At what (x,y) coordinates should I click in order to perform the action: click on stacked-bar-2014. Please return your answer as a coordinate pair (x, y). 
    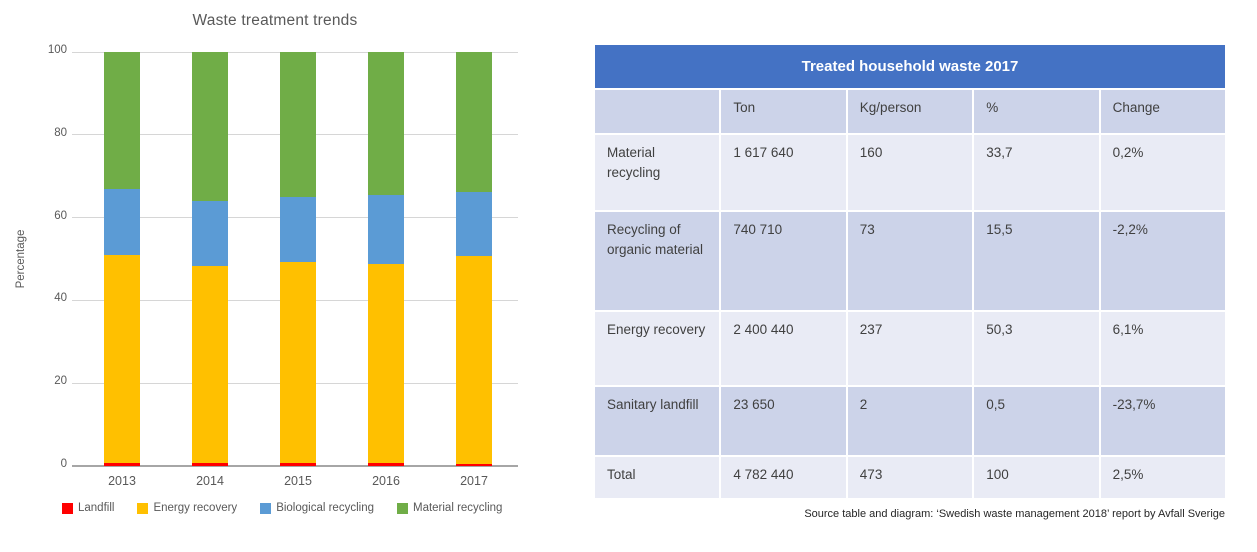
    Looking at the image, I should click on (210, 259).